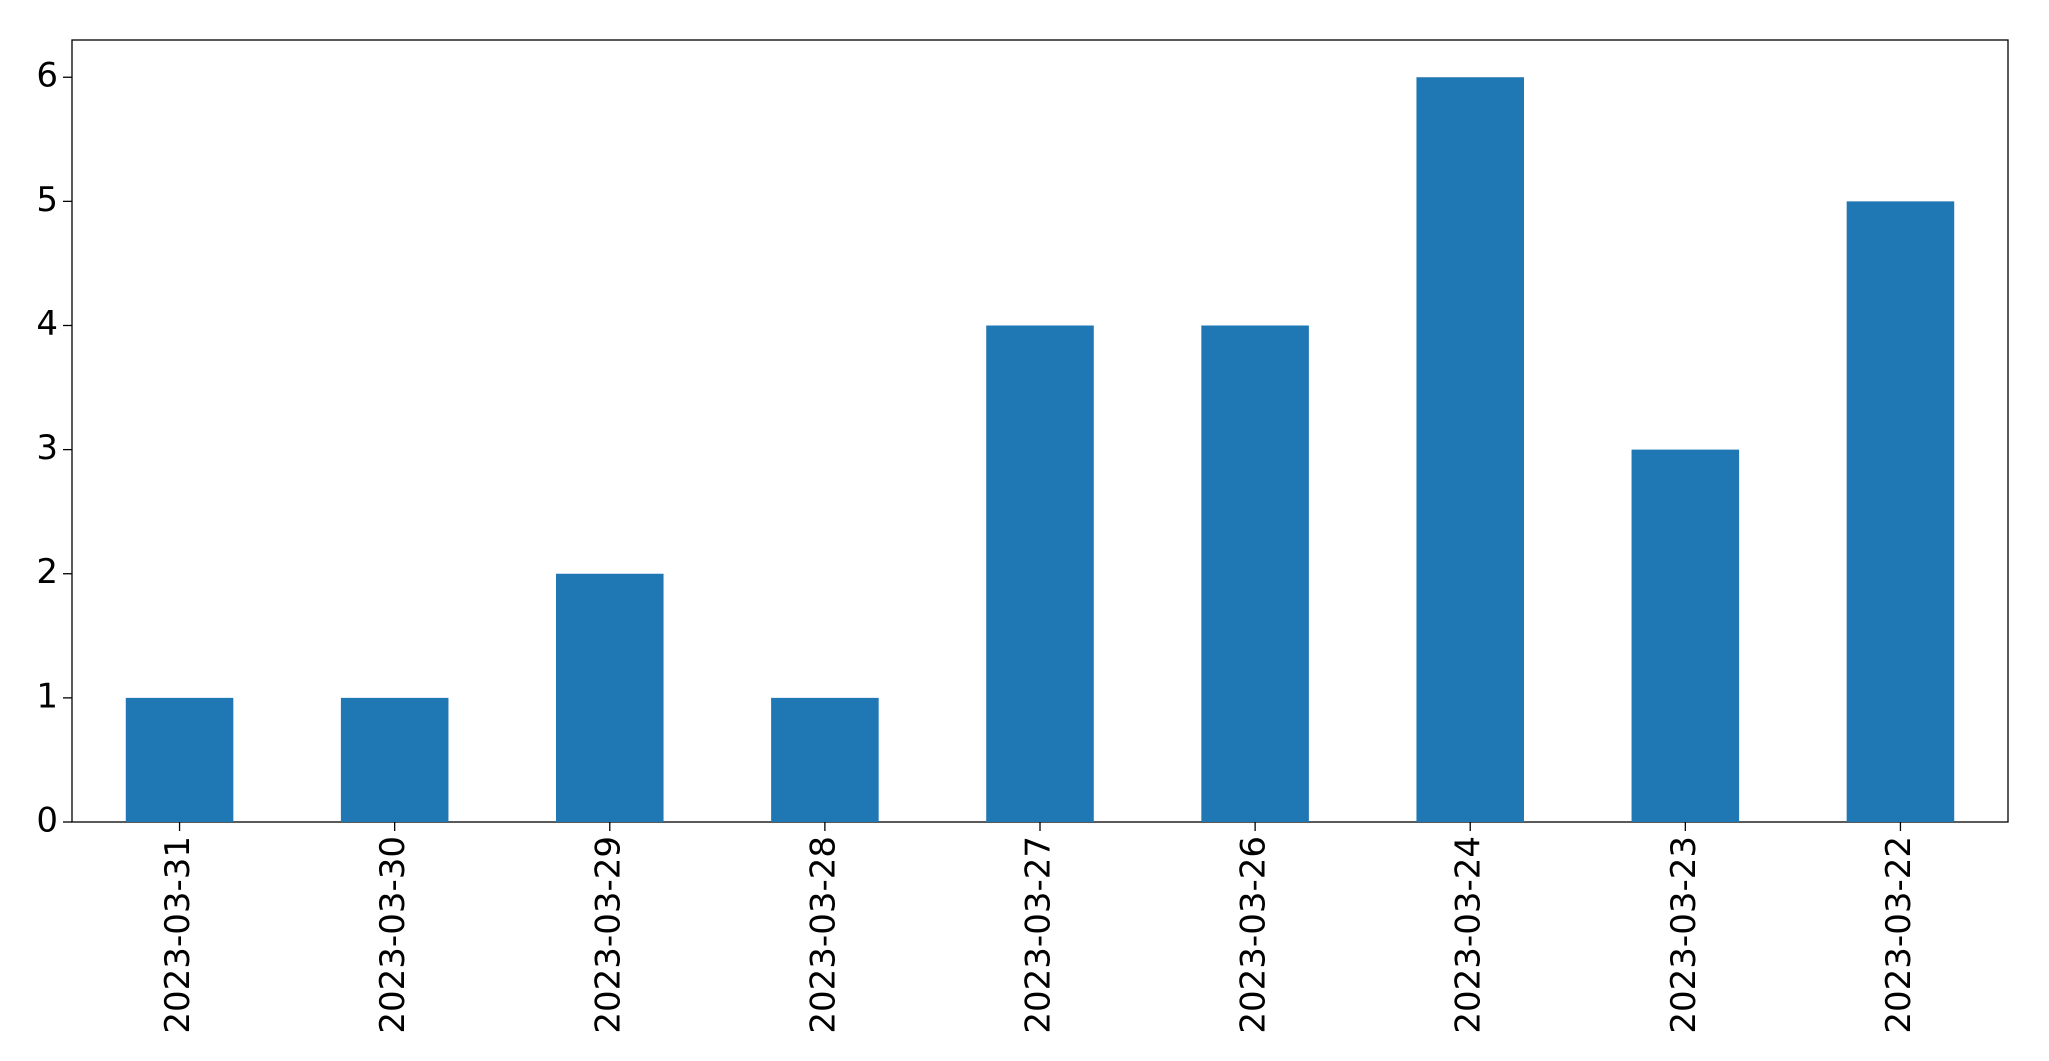  What do you see at coordinates (47, 448) in the screenshot?
I see `y-tick-label: 3` at bounding box center [47, 448].